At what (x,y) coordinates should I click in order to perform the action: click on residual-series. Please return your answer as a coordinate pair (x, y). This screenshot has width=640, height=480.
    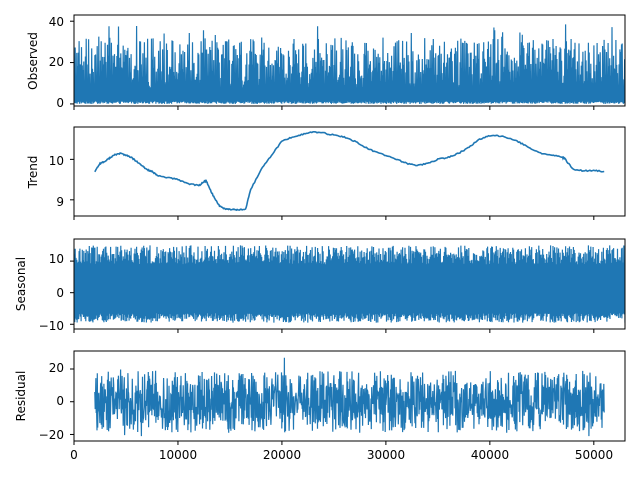
    Looking at the image, I should click on (349, 397).